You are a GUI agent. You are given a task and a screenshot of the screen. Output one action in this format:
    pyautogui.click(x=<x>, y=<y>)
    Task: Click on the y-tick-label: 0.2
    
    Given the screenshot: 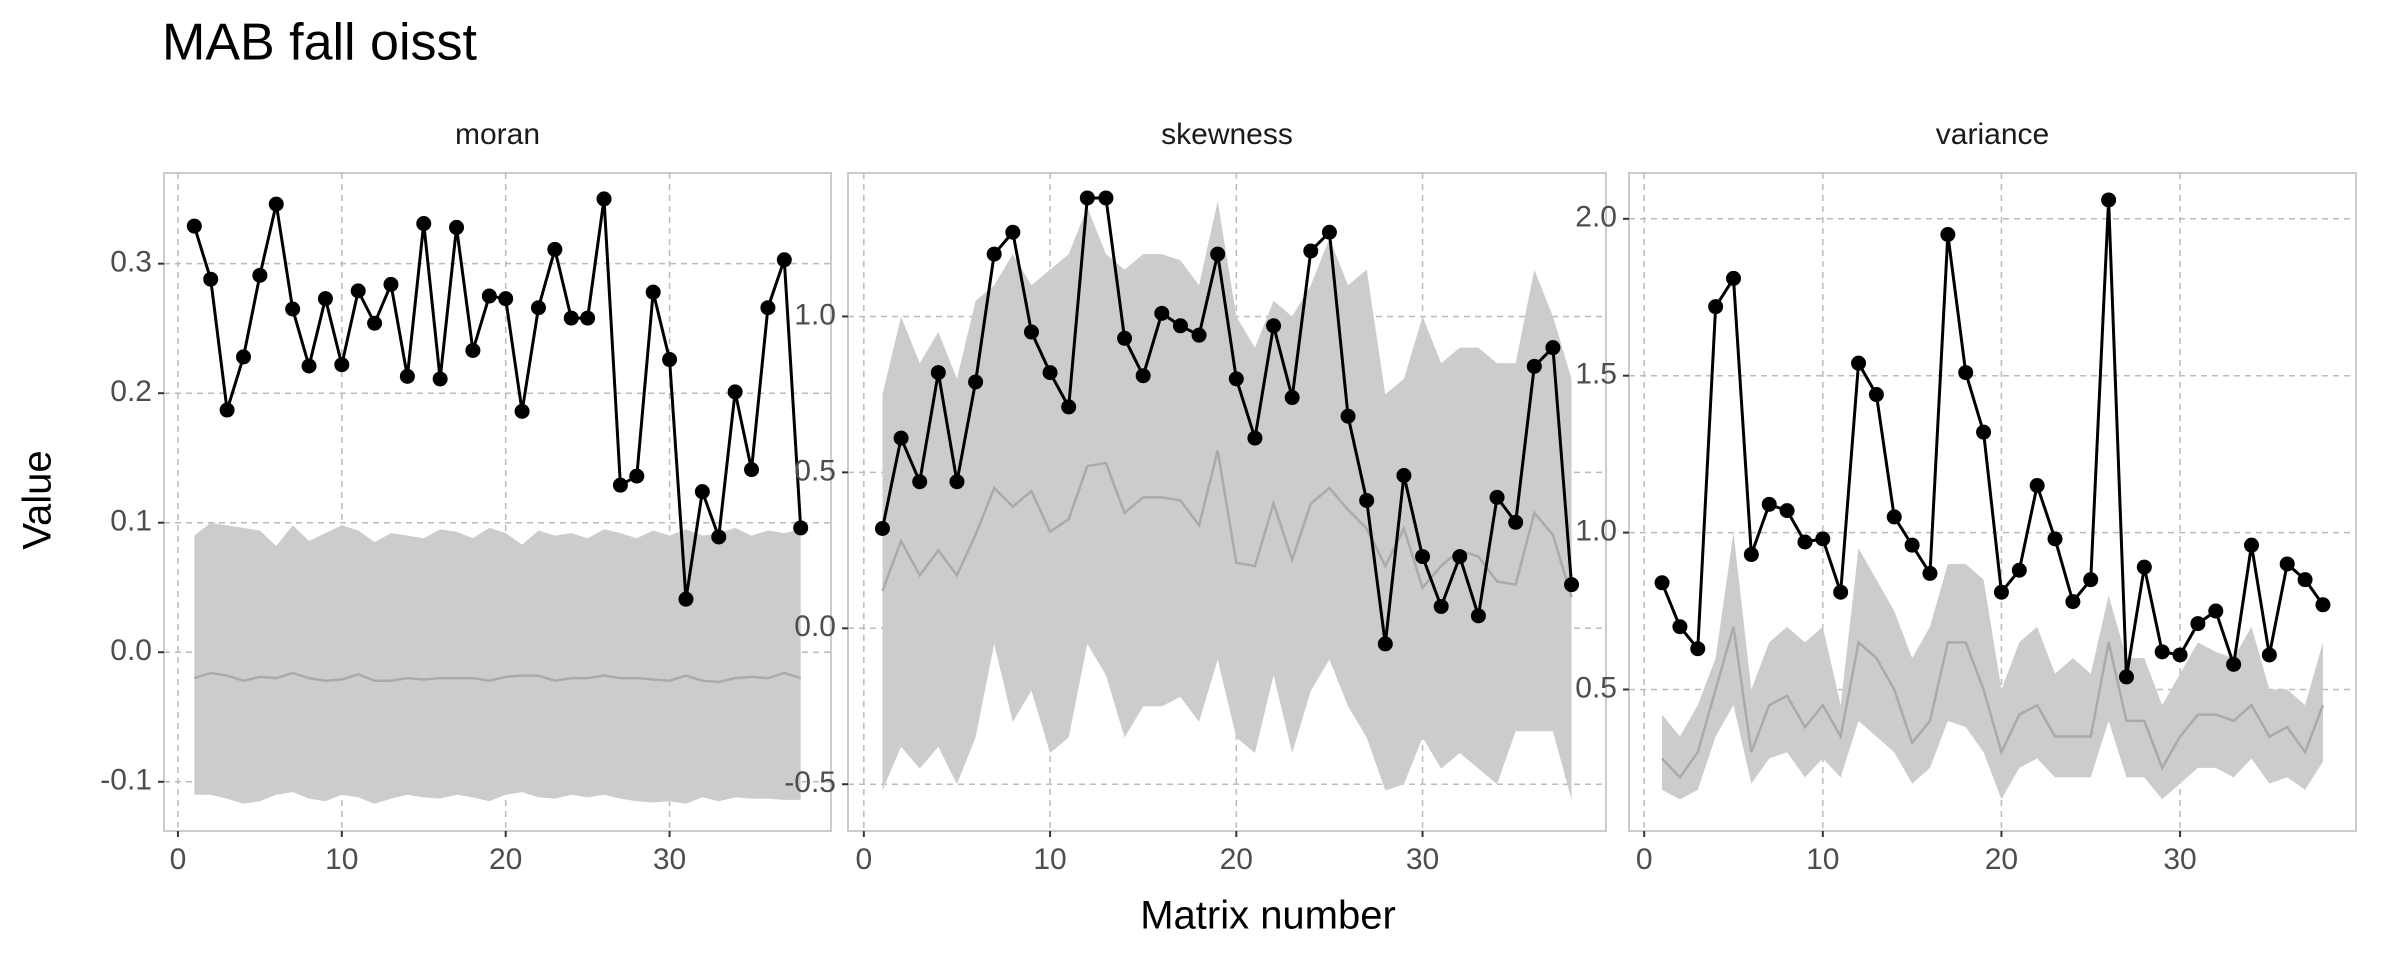 What is the action you would take?
    pyautogui.click(x=131, y=391)
    